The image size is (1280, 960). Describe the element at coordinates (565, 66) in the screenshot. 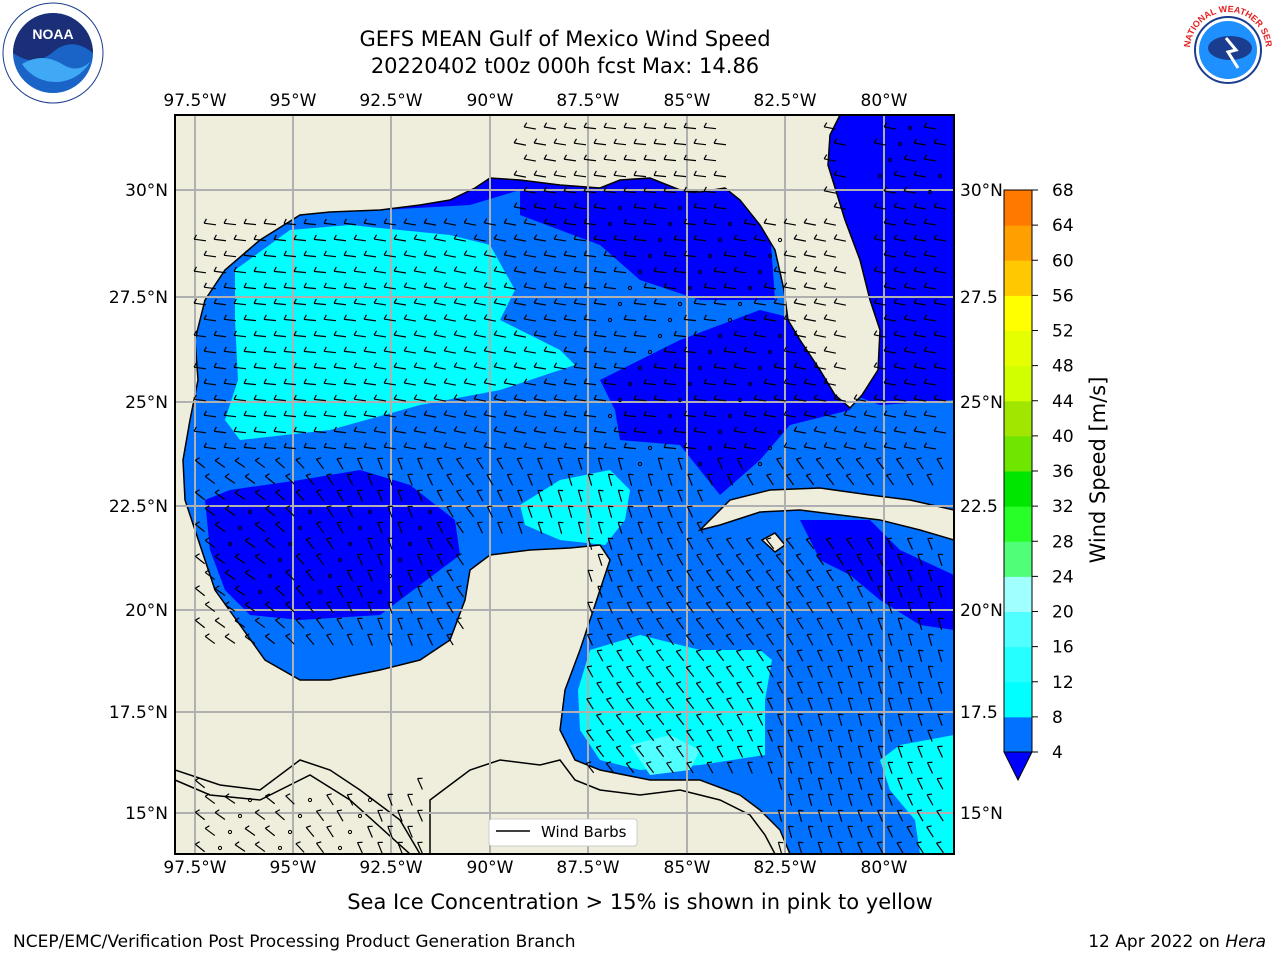

I see `map-subtitle: 20220402 t00z 000h fcst Max: 14.86` at that location.